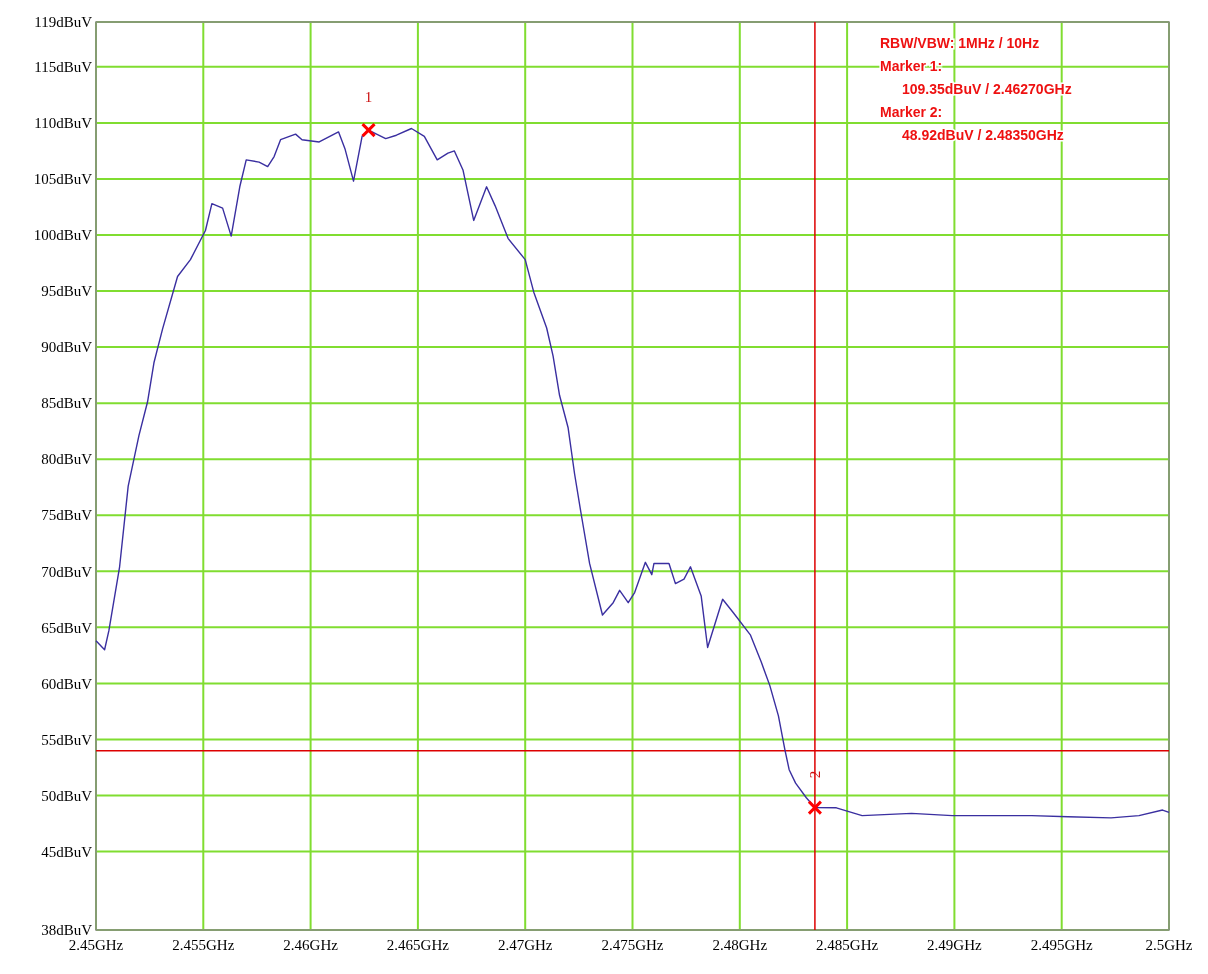 This screenshot has width=1208, height=974. I want to click on y-tick-label: 90dBuV, so click(67, 347).